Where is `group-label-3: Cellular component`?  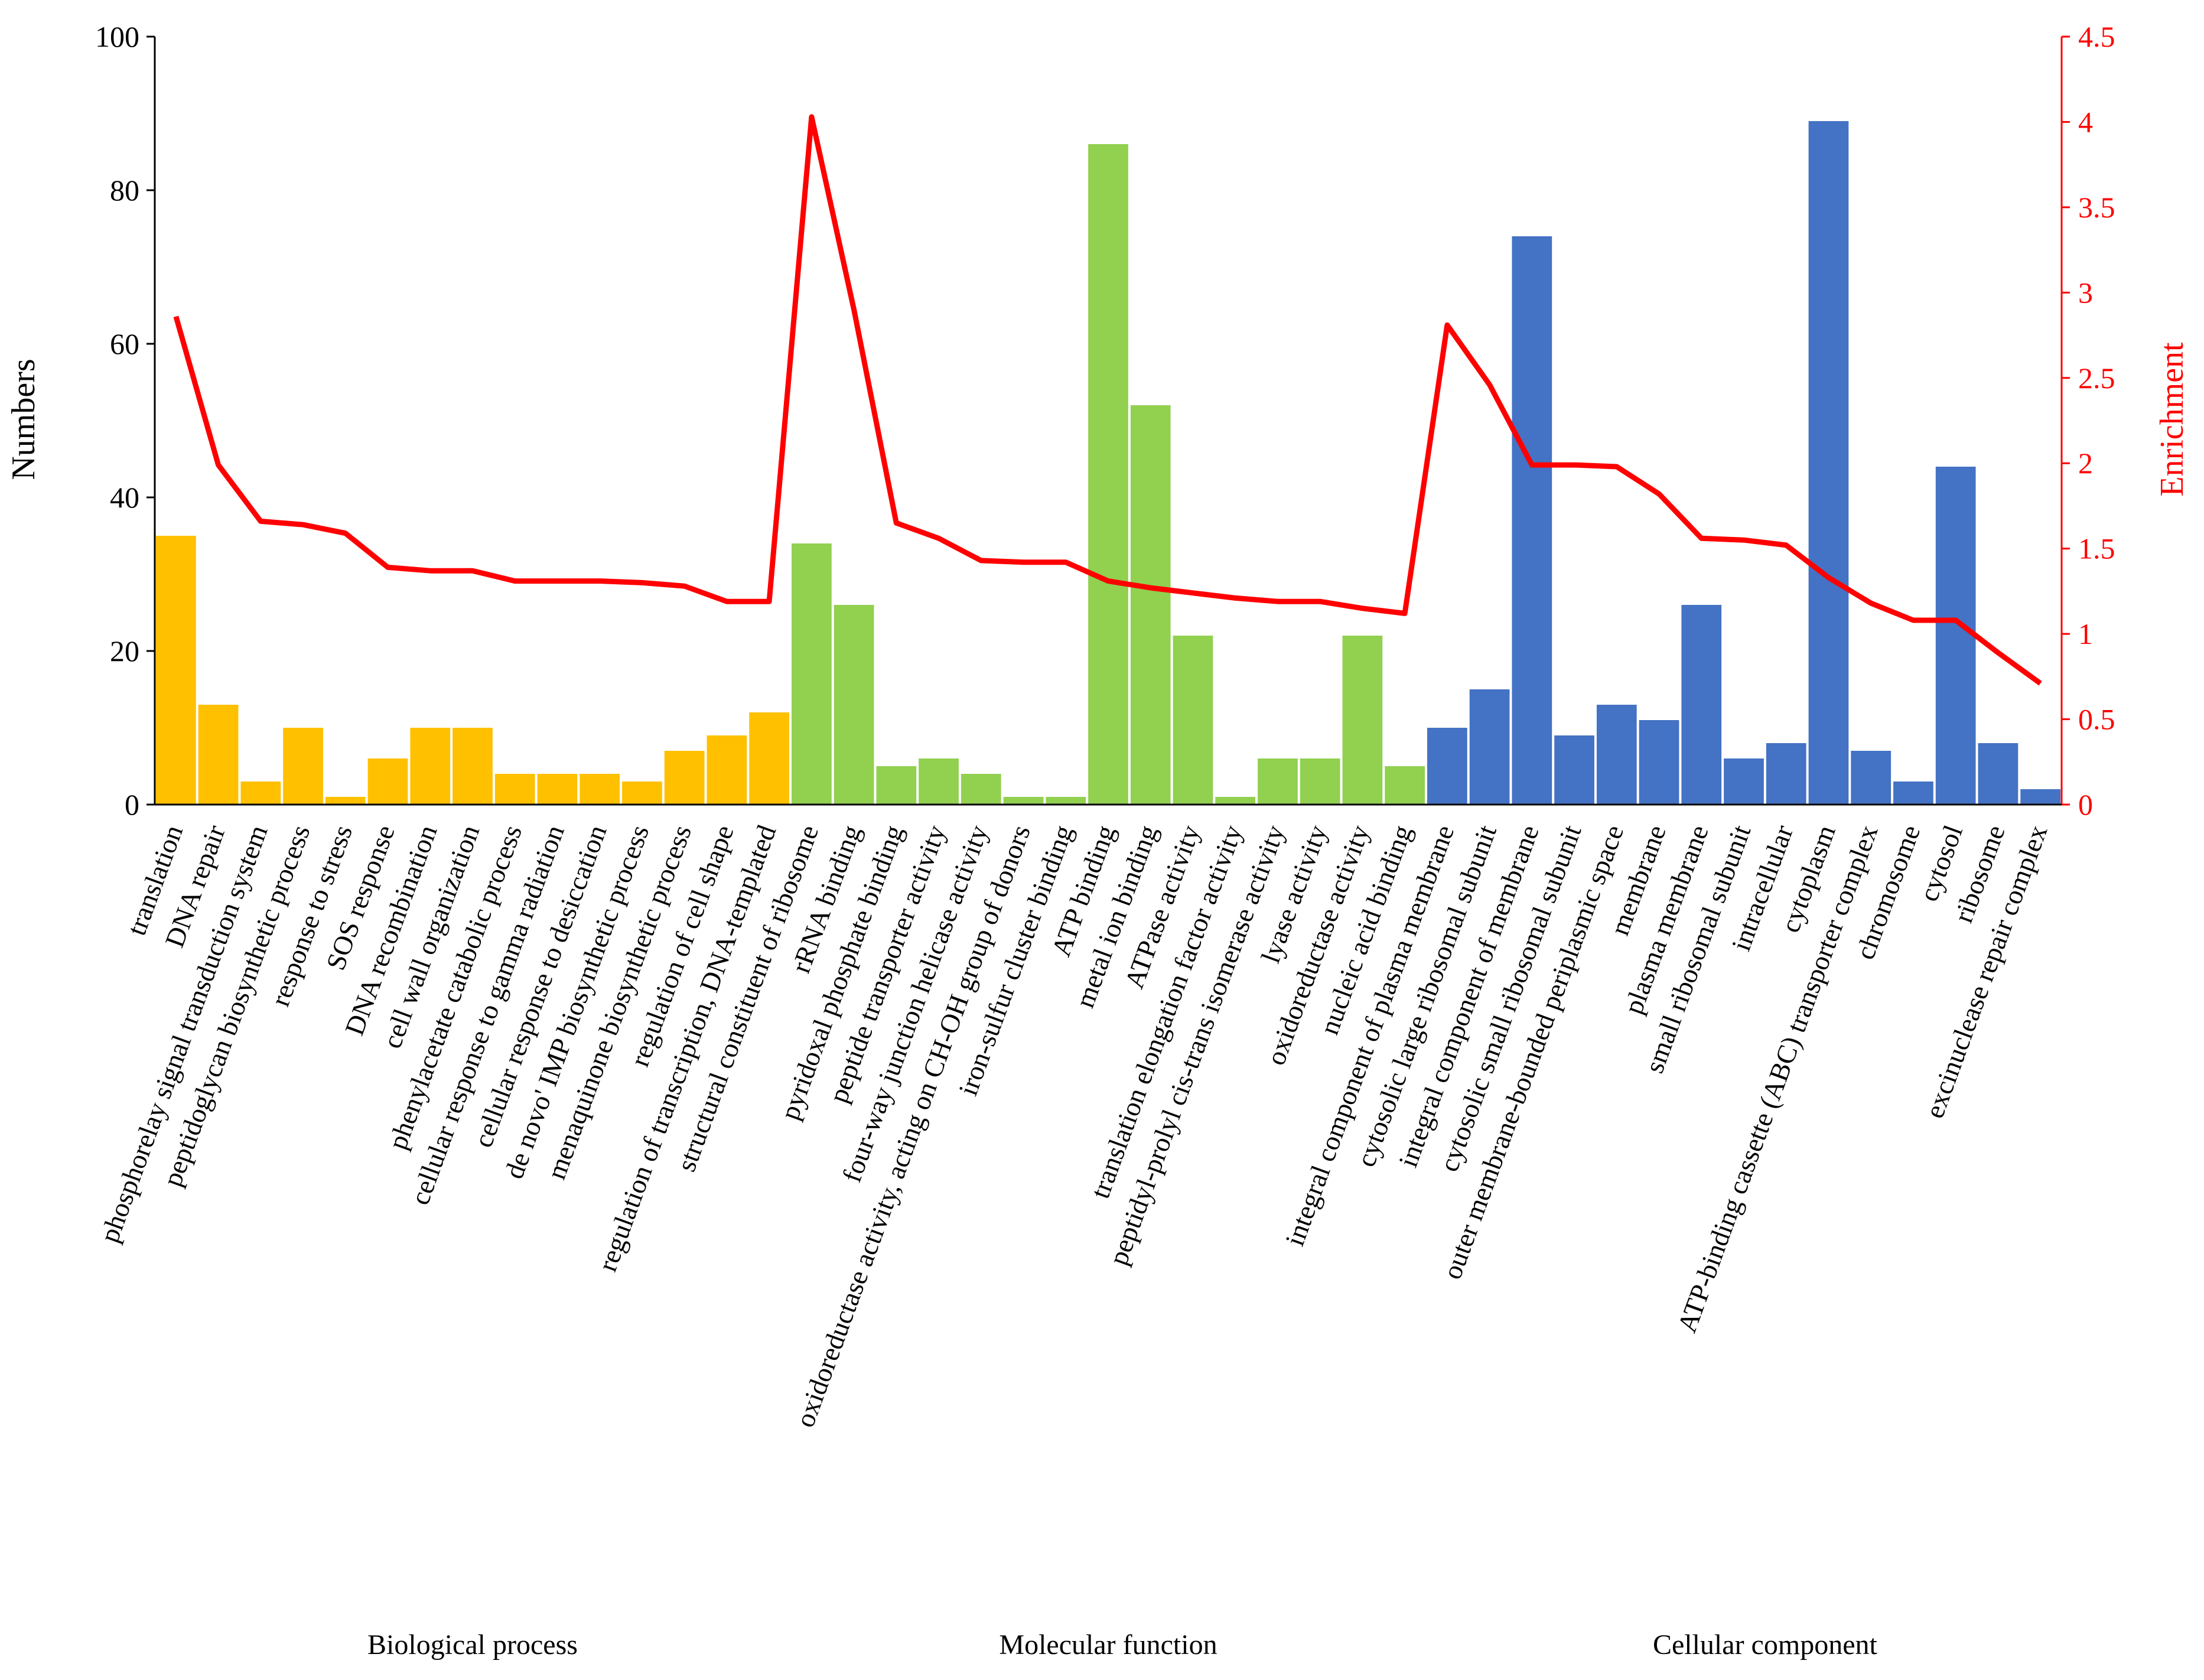 group-label-3: Cellular component is located at coordinates (1765, 1645).